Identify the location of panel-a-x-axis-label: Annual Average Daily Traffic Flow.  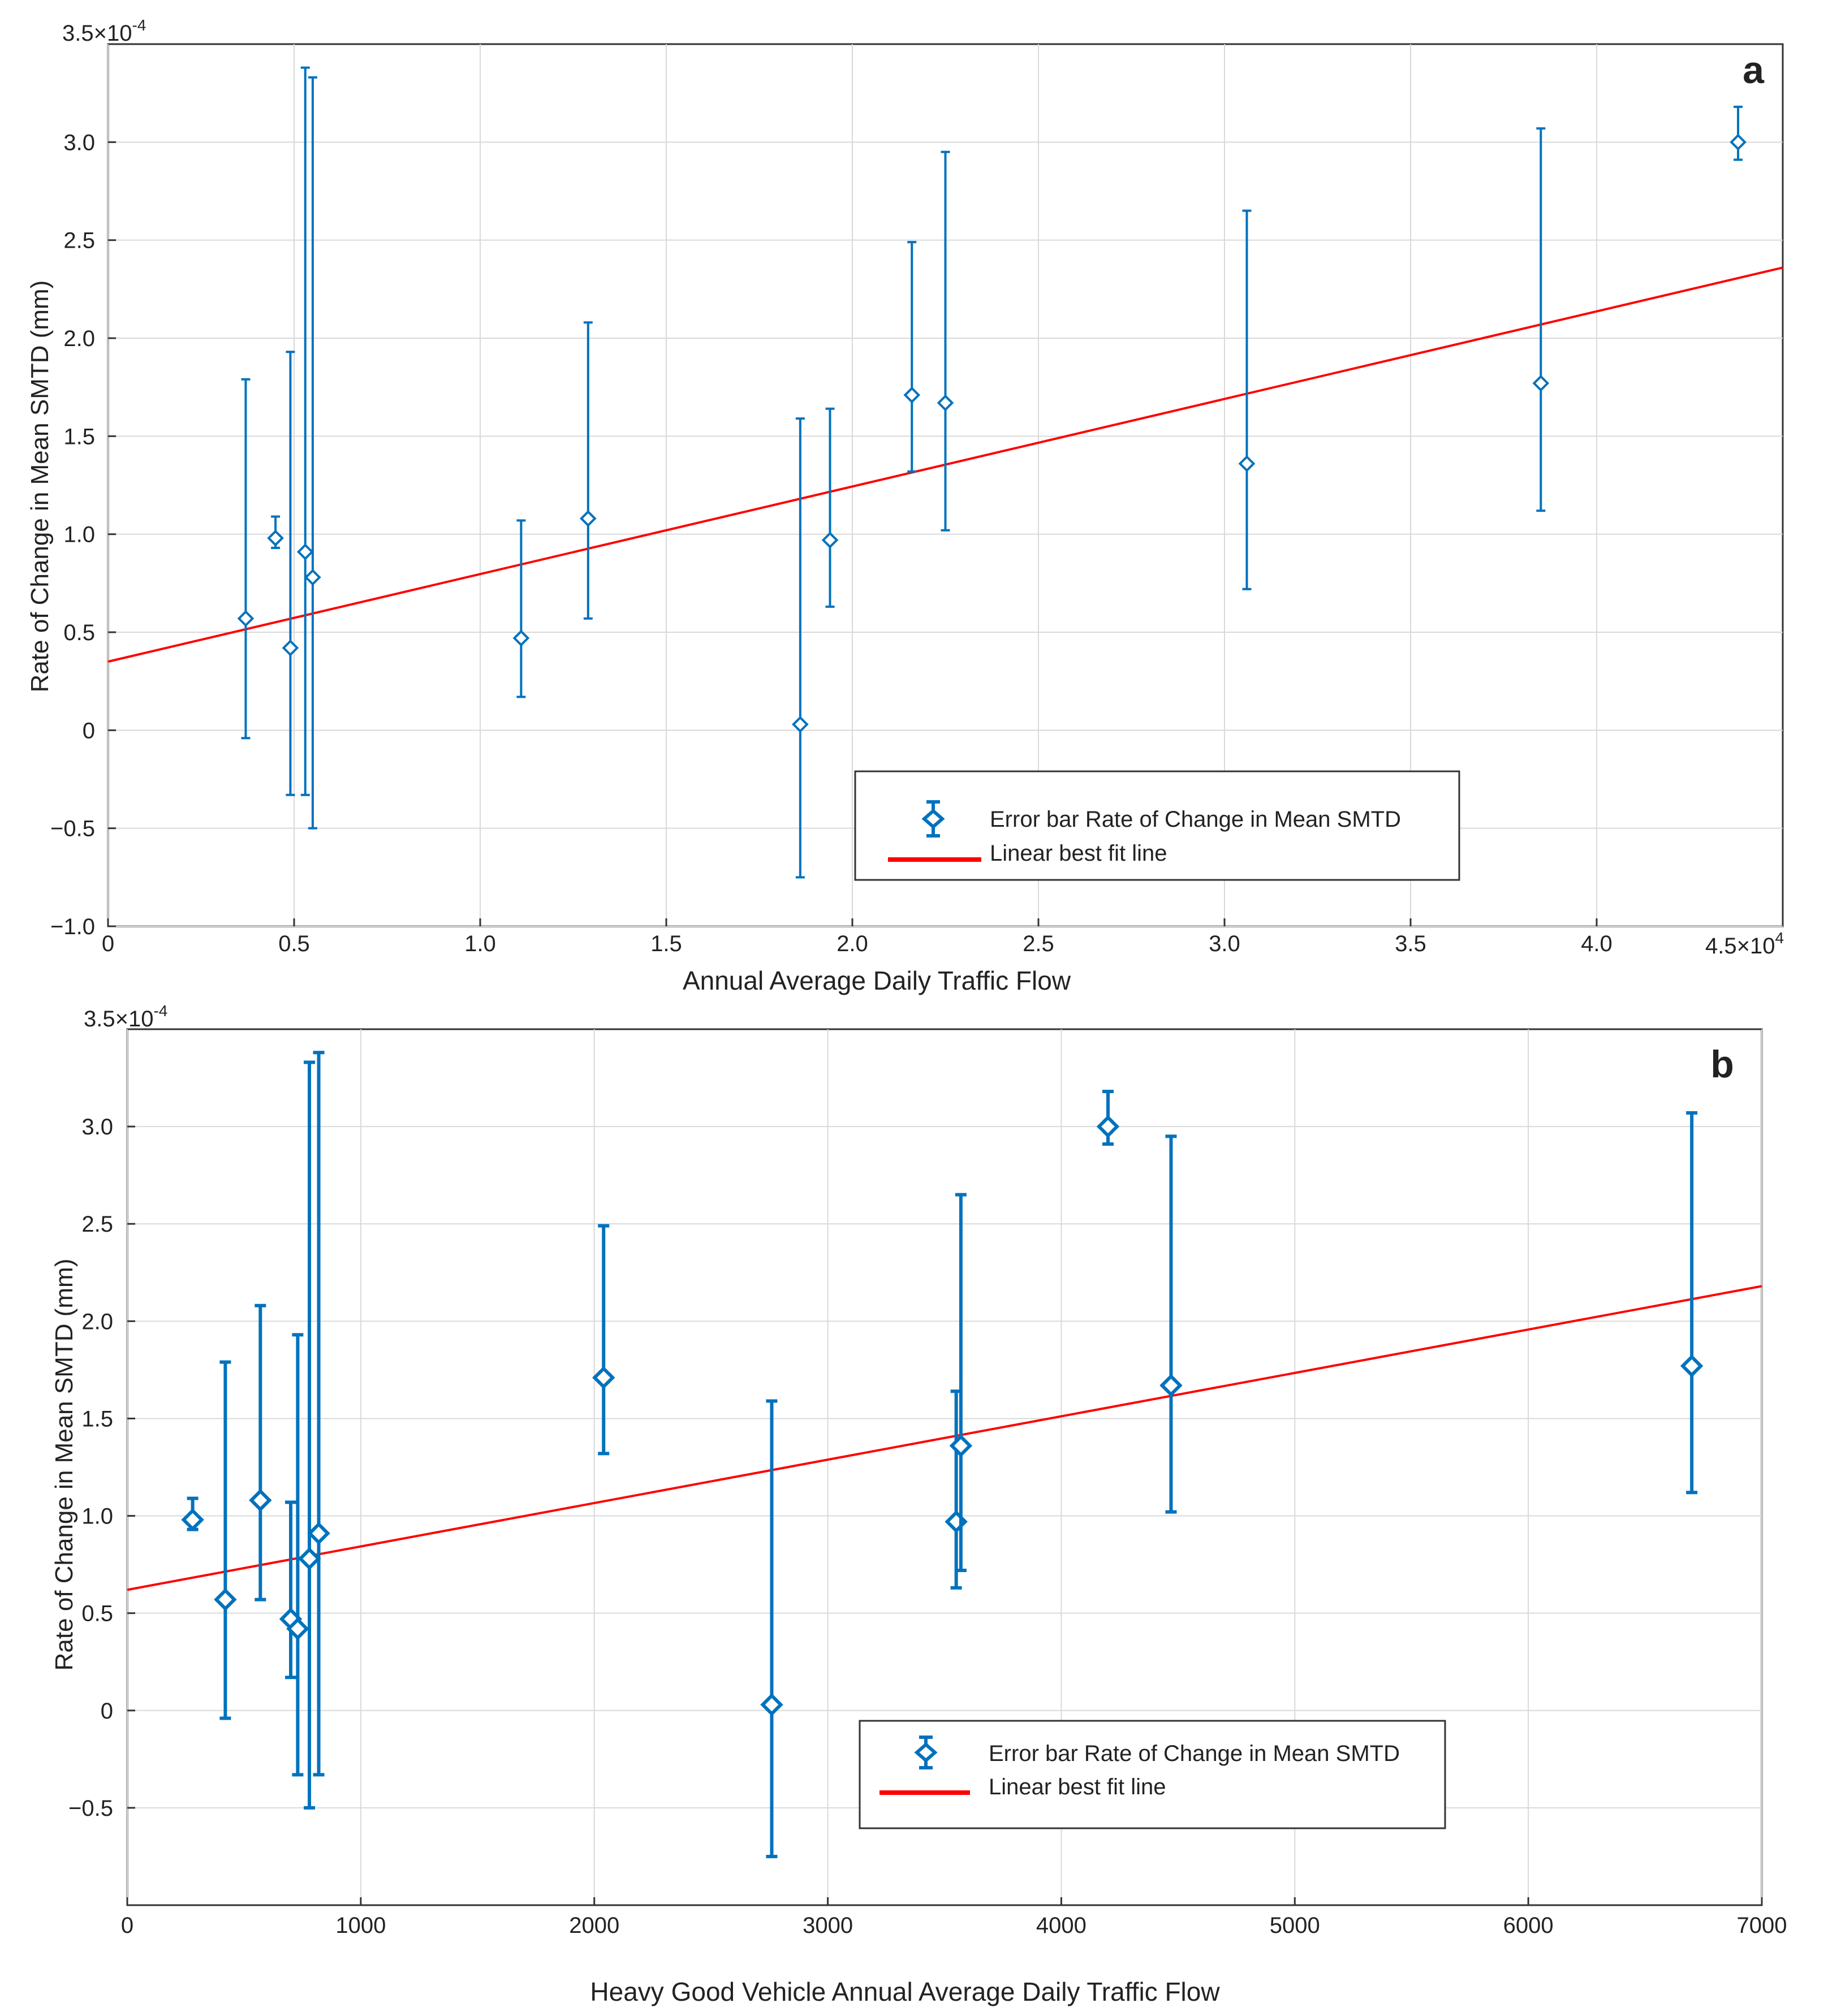
(877, 980).